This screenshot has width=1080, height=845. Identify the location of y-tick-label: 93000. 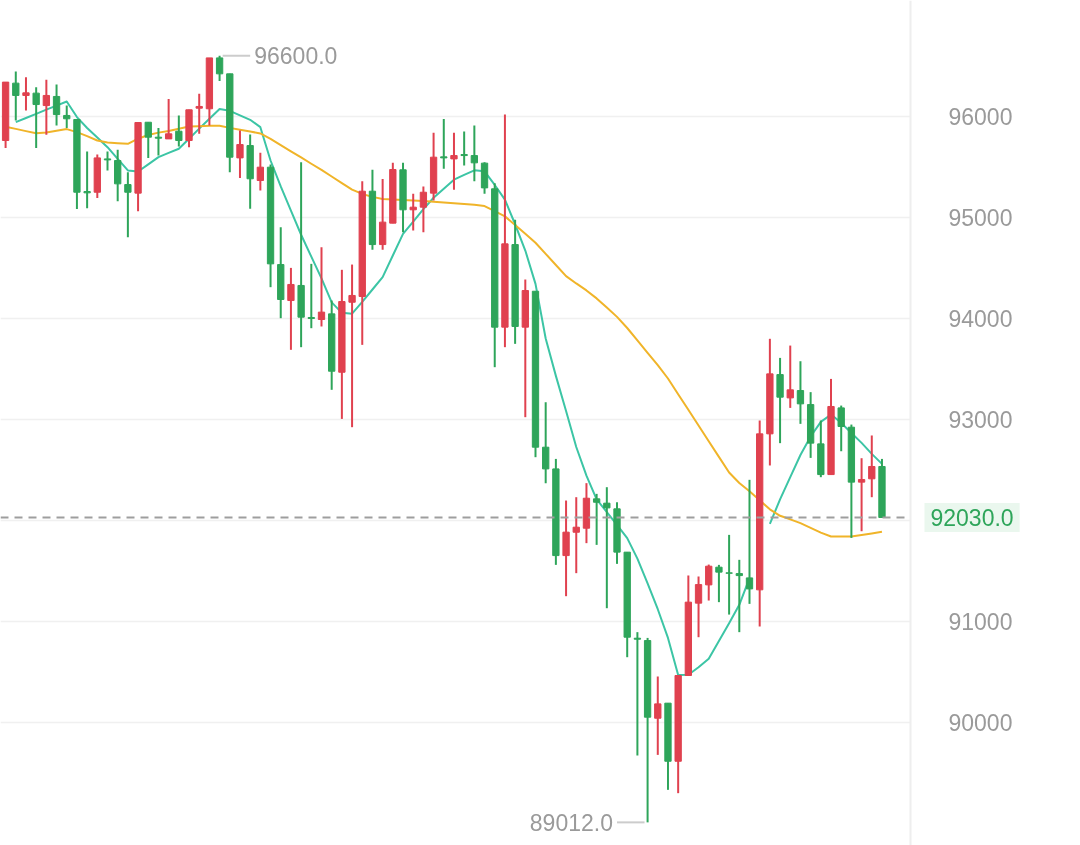
(980, 420).